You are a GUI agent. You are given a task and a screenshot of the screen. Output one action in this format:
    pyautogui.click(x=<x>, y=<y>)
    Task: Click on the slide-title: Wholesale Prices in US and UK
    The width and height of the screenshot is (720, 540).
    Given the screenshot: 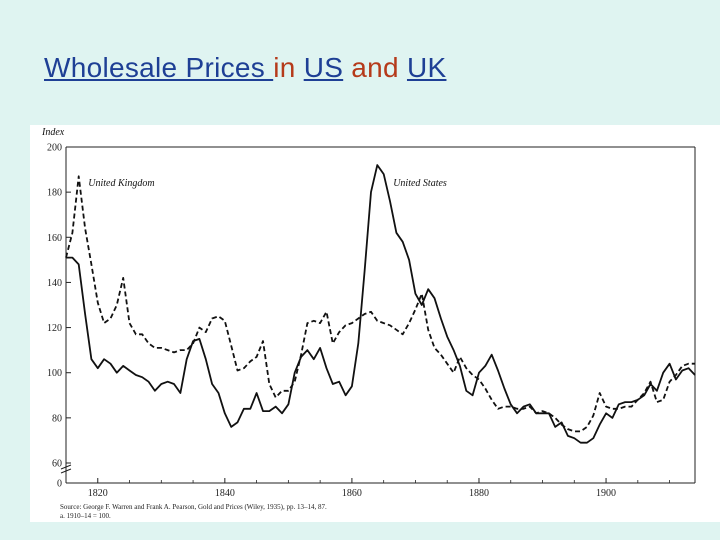 What is the action you would take?
    pyautogui.click(x=245, y=68)
    